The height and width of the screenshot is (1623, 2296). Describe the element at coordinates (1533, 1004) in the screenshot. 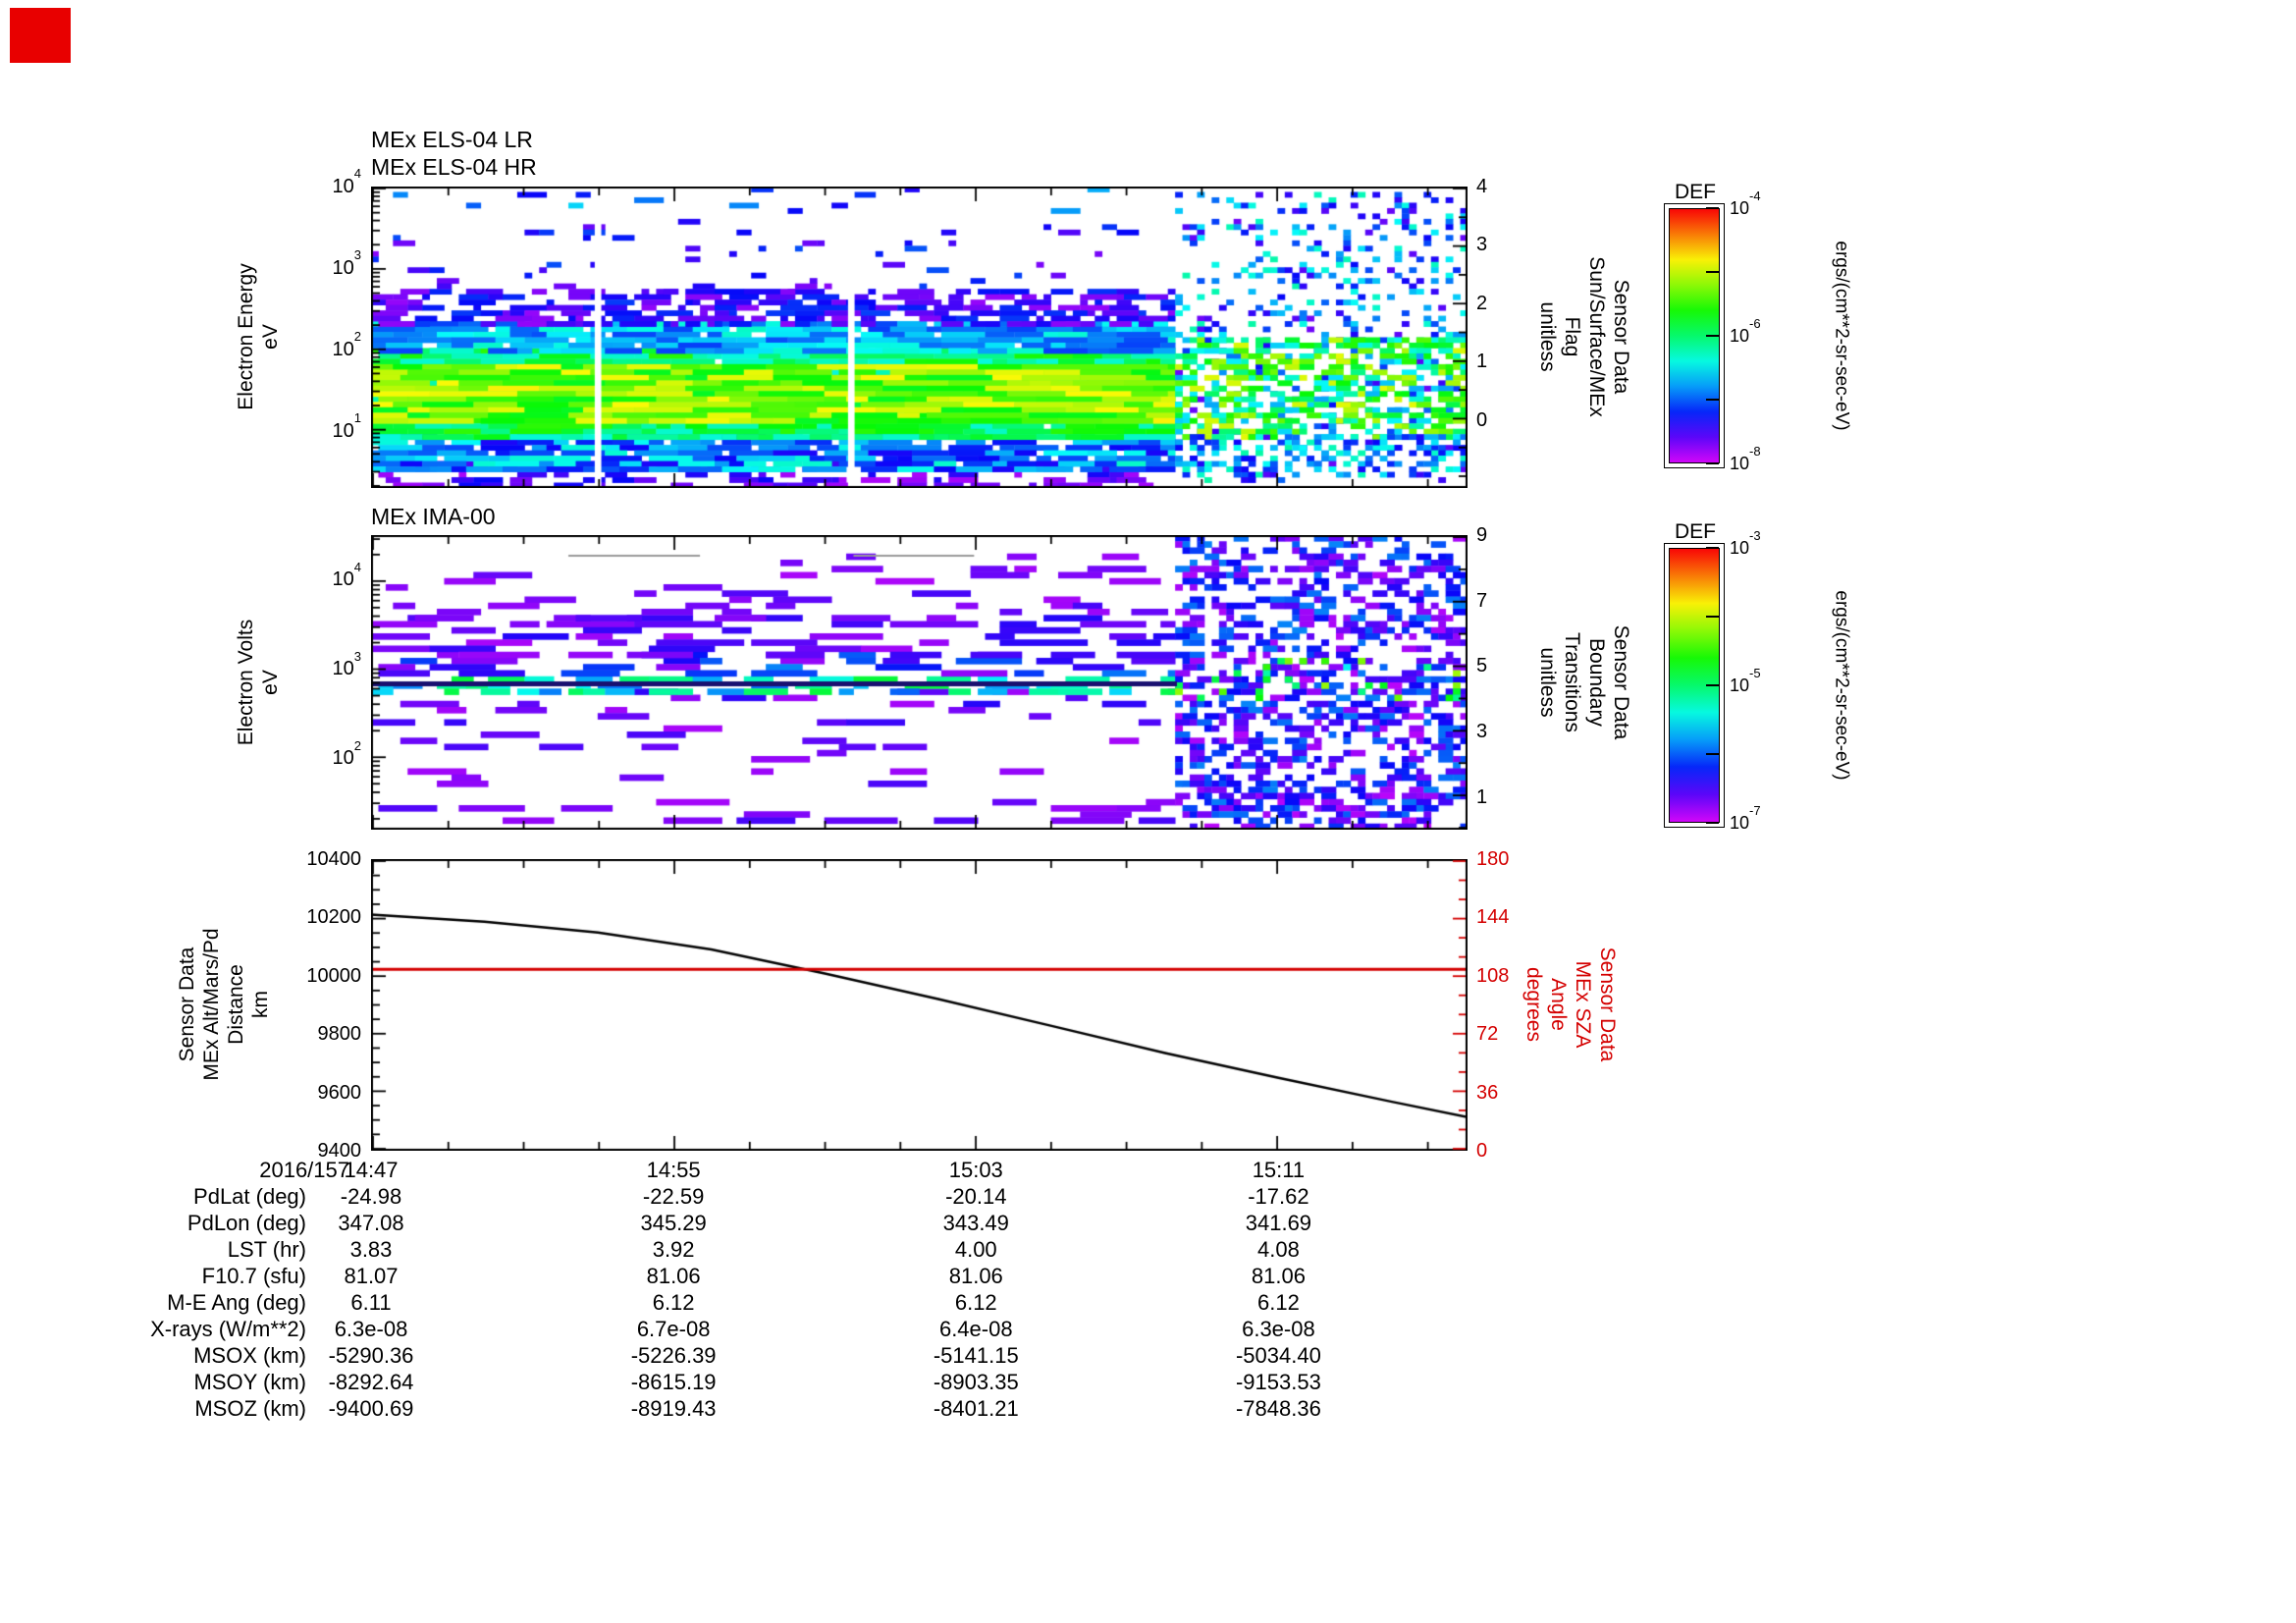

I see `alt-right-axis-label-line: degrees` at that location.